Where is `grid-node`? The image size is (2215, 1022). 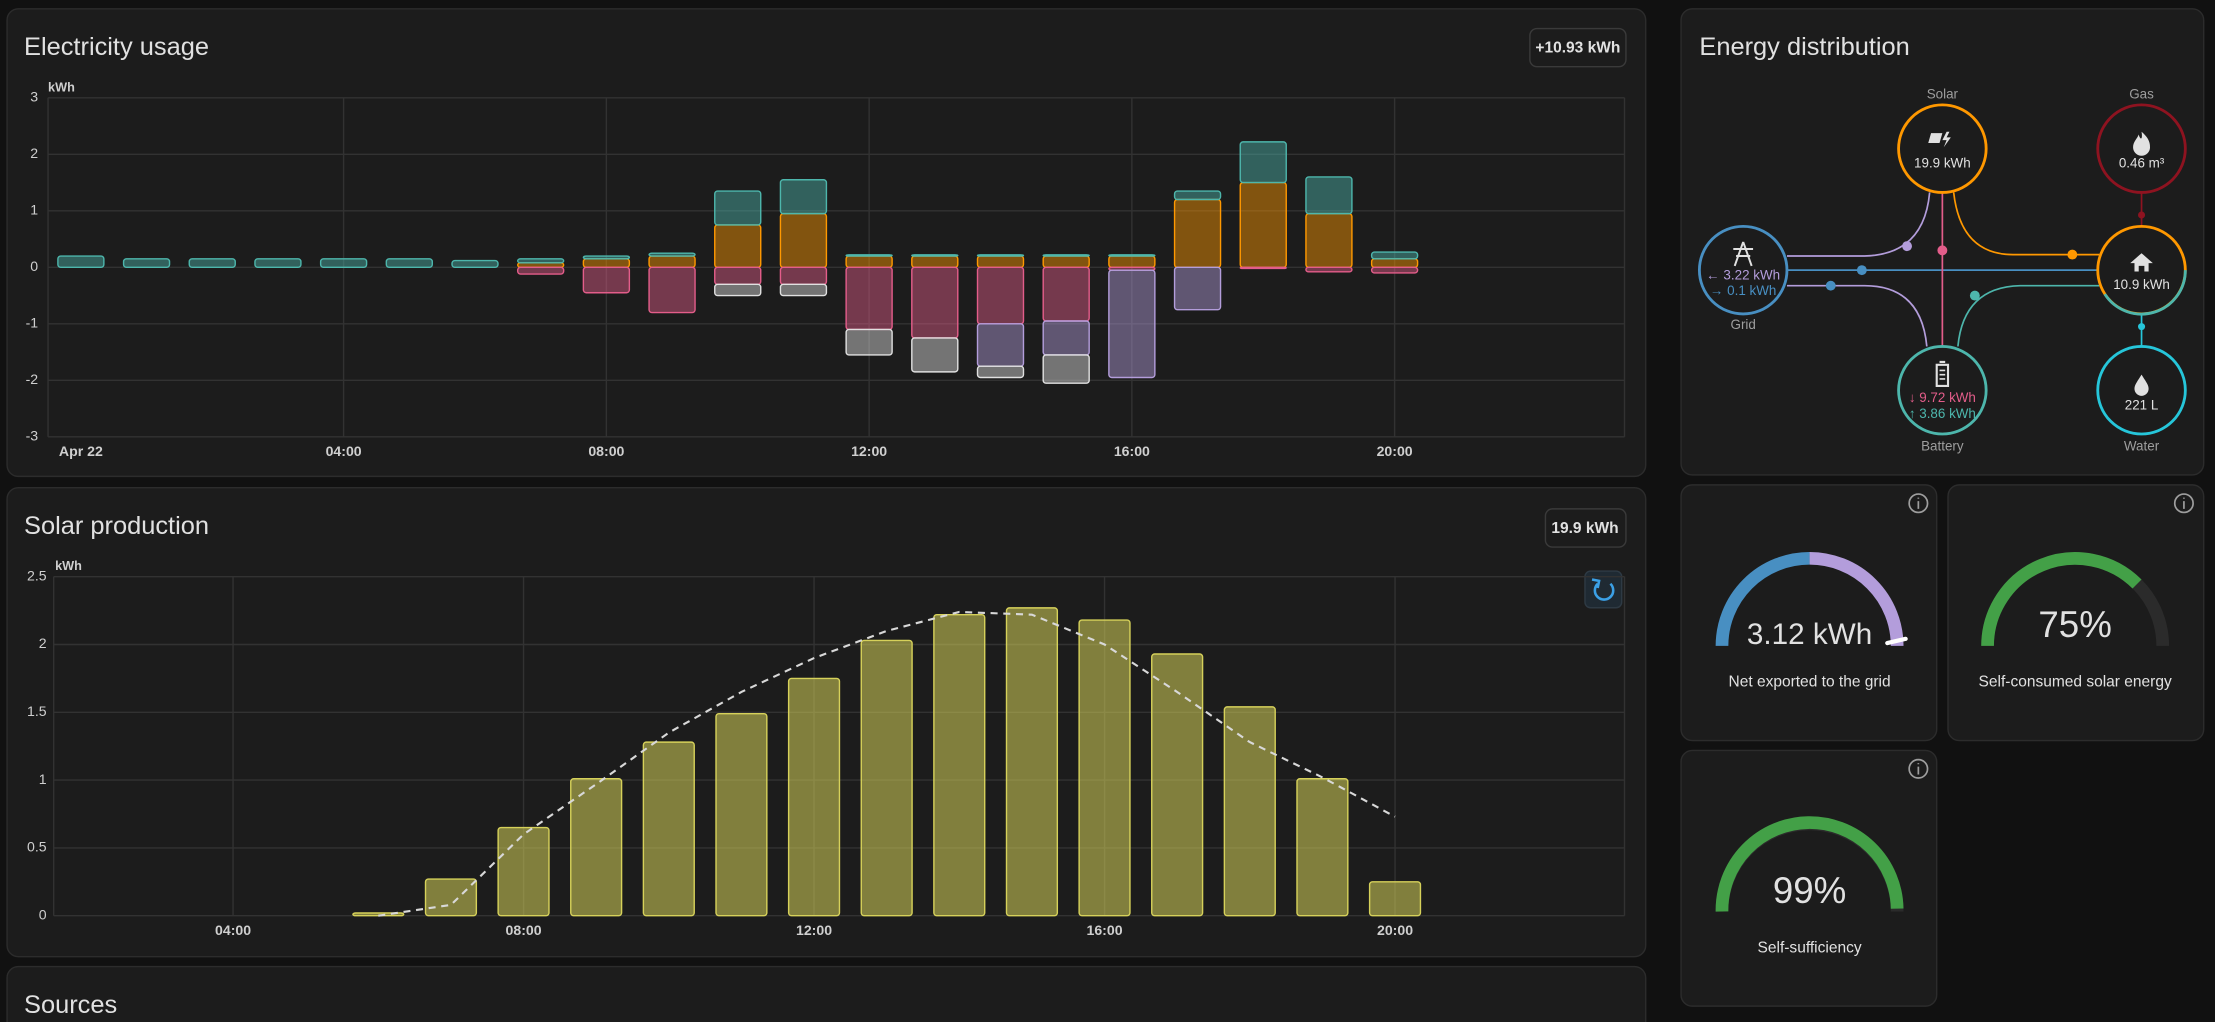 grid-node is located at coordinates (1743, 270).